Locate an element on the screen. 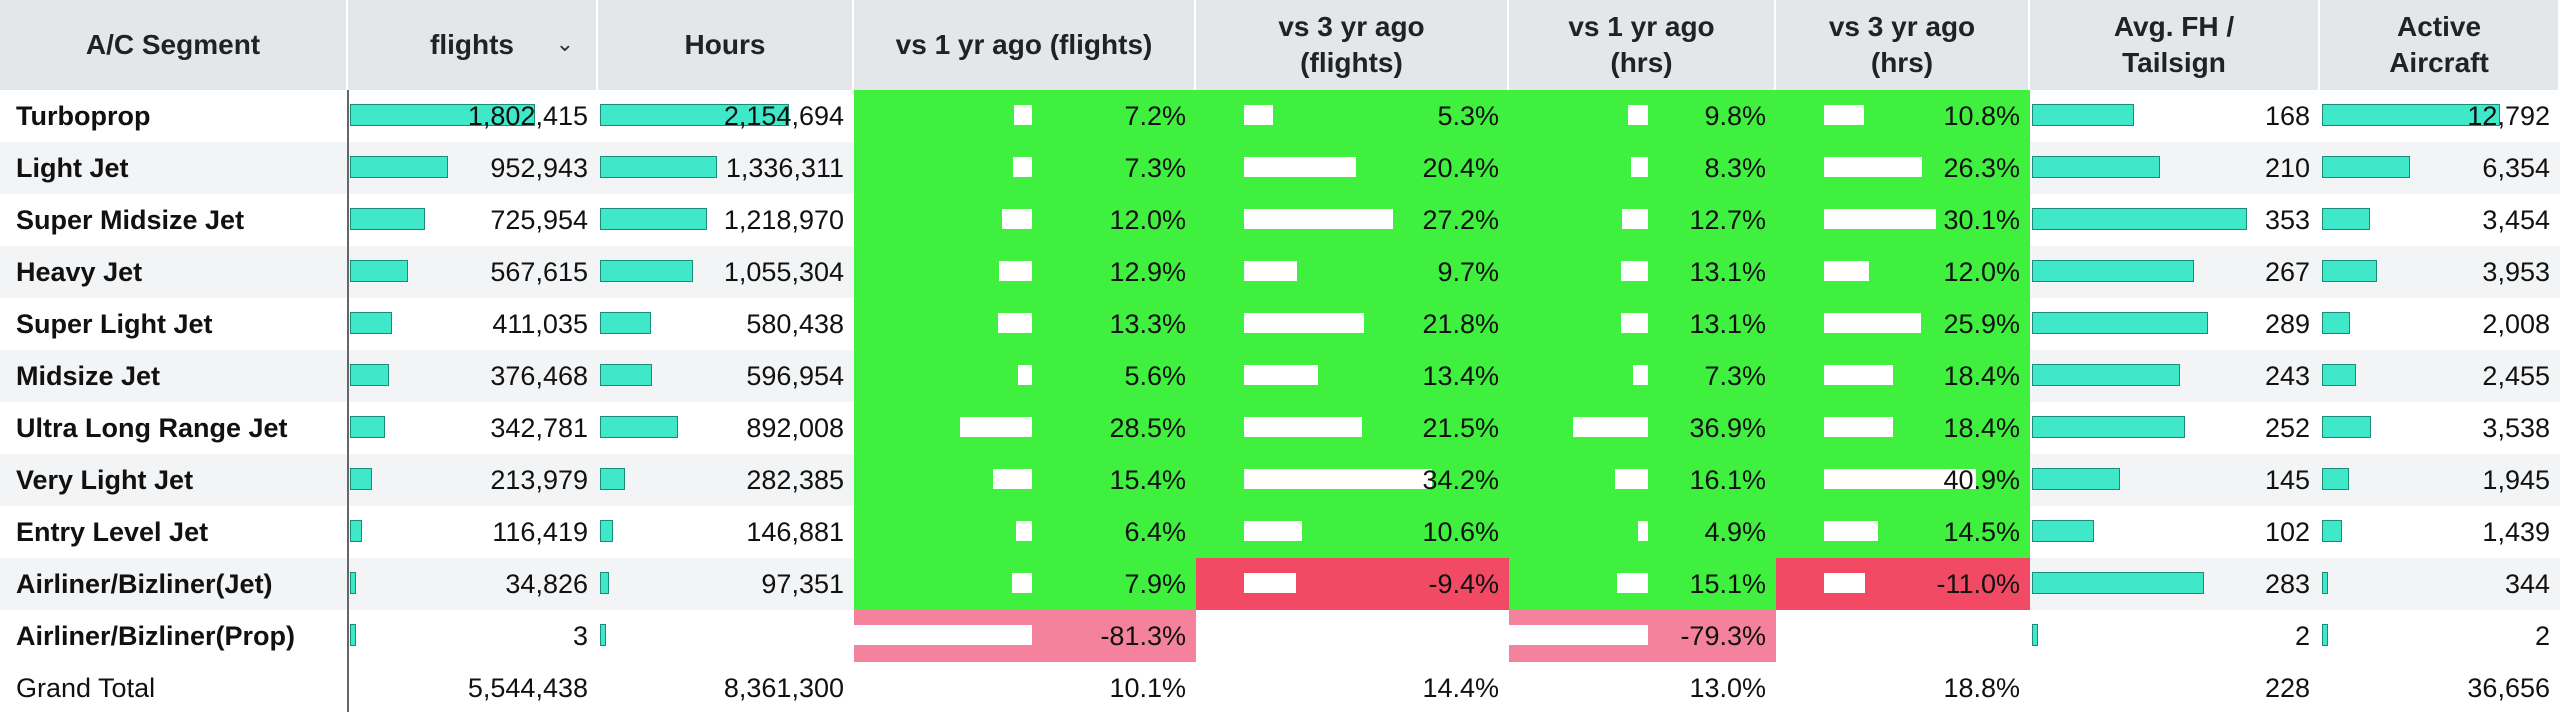  cell-v1f: 15.4% is located at coordinates (1025, 480).